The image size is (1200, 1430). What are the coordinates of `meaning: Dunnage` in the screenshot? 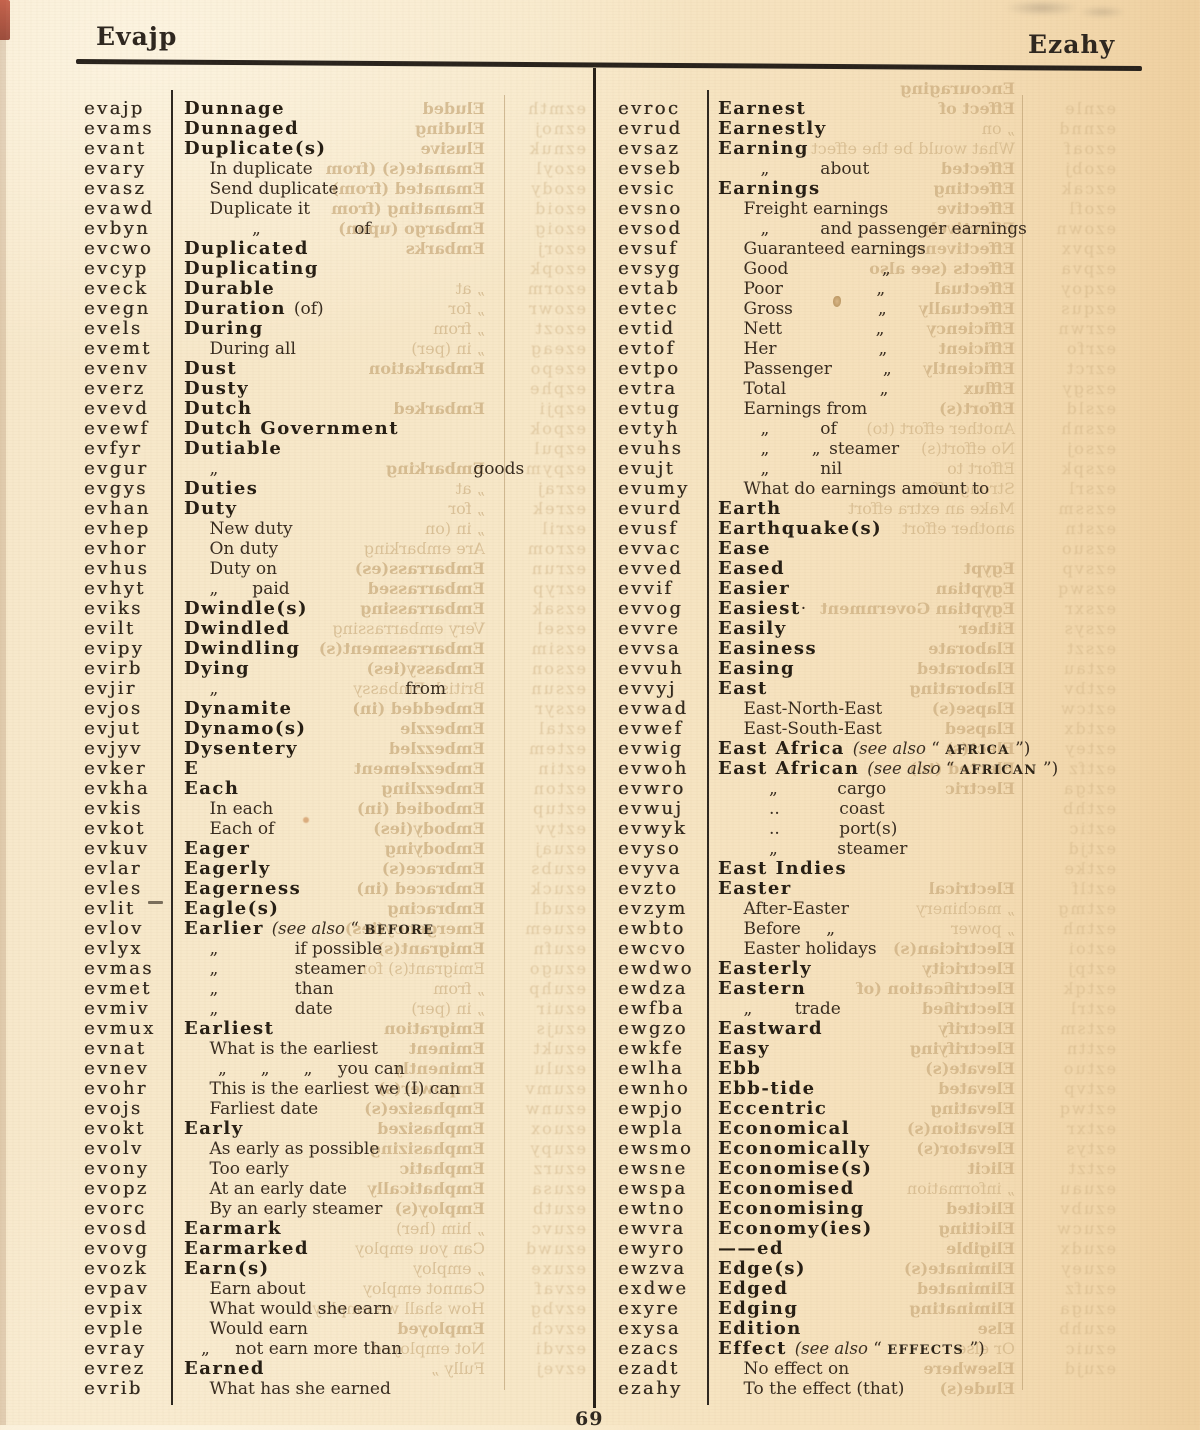 It's located at (235, 108).